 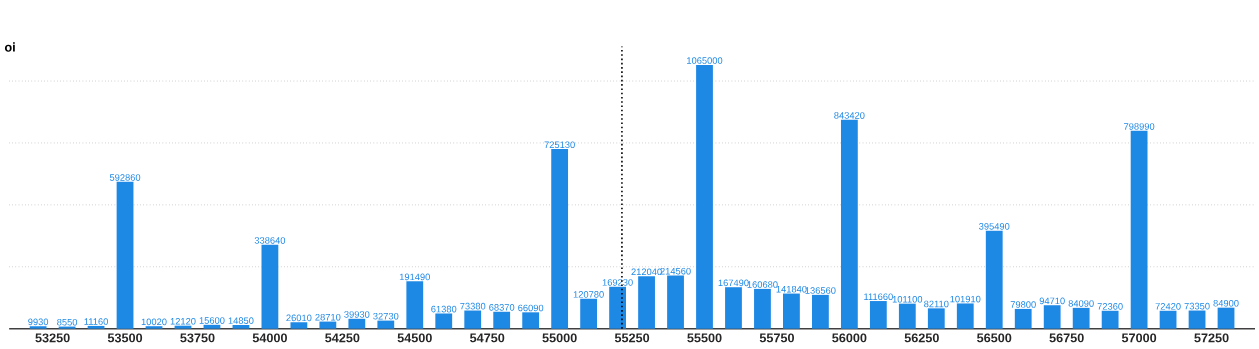 What do you see at coordinates (878, 297) in the screenshot?
I see `data-label: 111660` at bounding box center [878, 297].